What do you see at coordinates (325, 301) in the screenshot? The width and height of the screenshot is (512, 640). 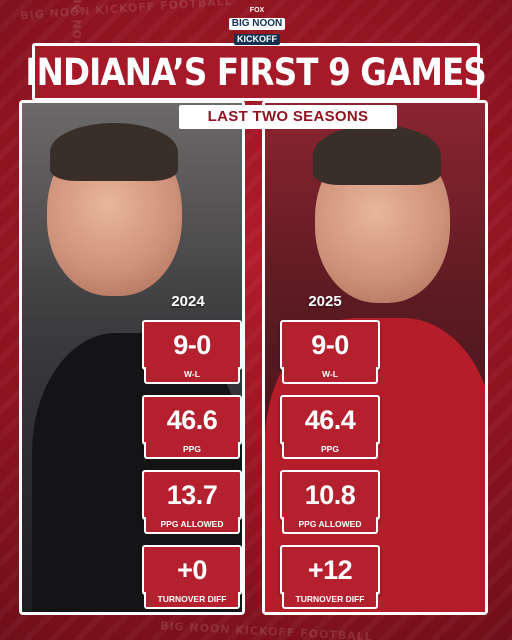 I see `season-year-label: 2025` at bounding box center [325, 301].